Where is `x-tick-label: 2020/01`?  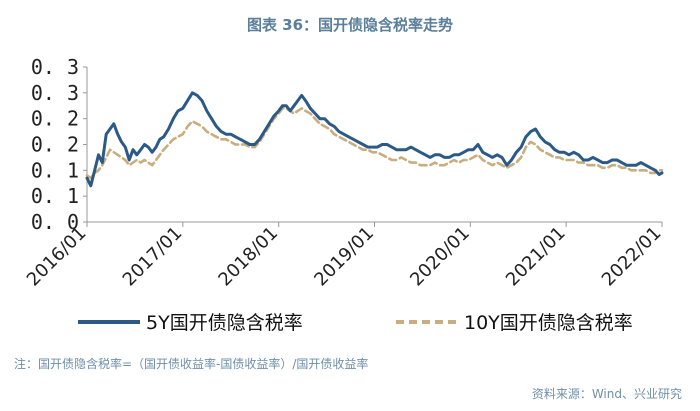
x-tick-label: 2020/01 is located at coordinates (440, 257).